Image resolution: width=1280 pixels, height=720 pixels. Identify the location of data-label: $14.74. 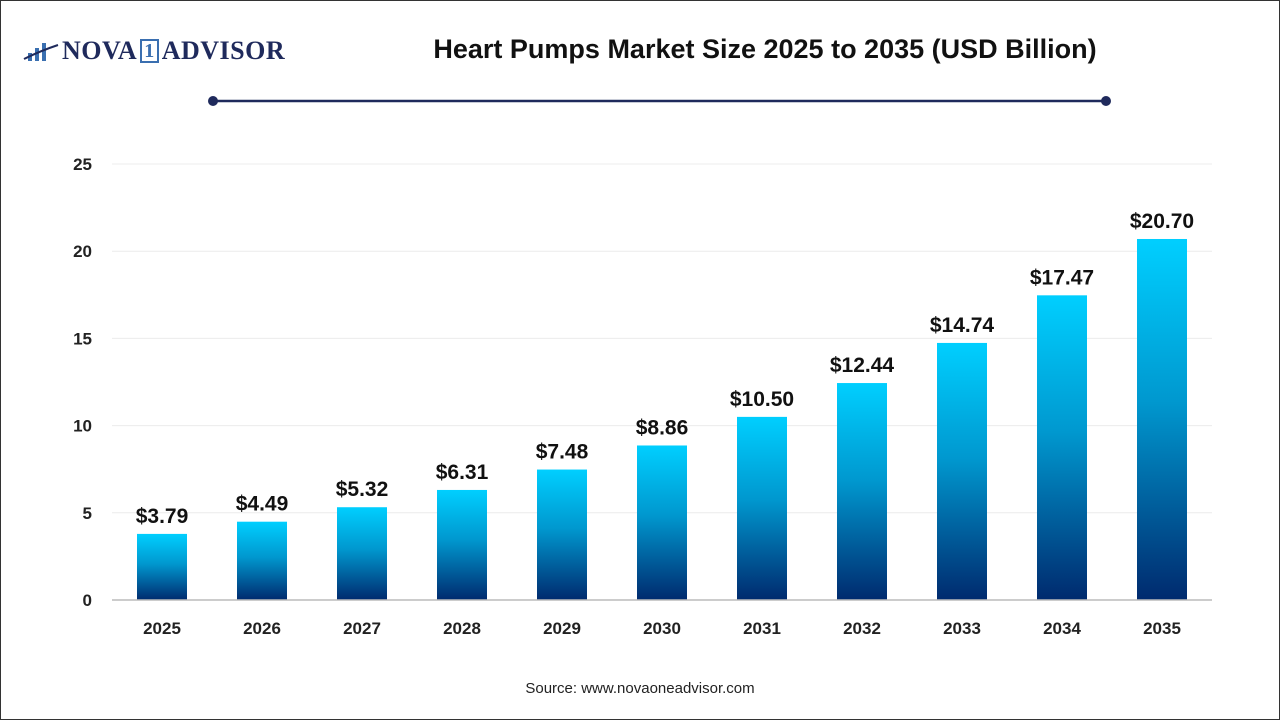
(962, 325).